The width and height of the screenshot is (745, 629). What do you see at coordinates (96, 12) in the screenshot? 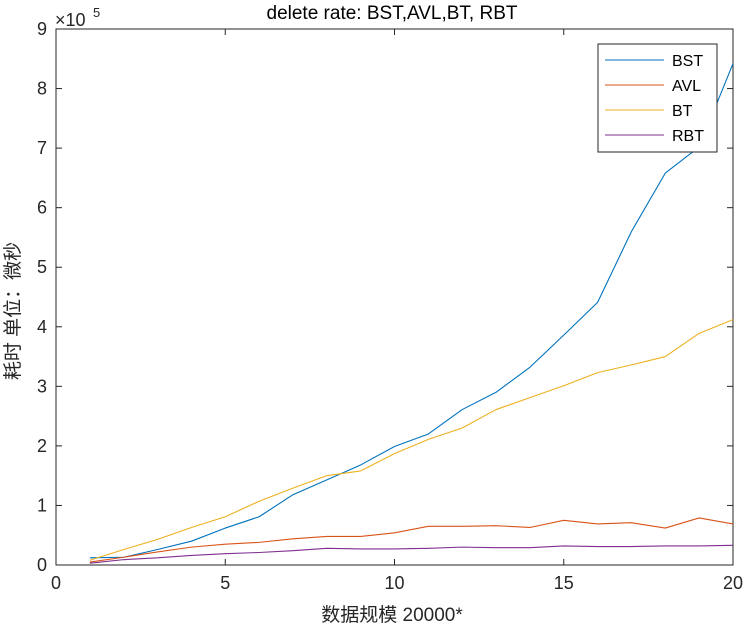
I see `y-axis-exponent-power: 5` at bounding box center [96, 12].